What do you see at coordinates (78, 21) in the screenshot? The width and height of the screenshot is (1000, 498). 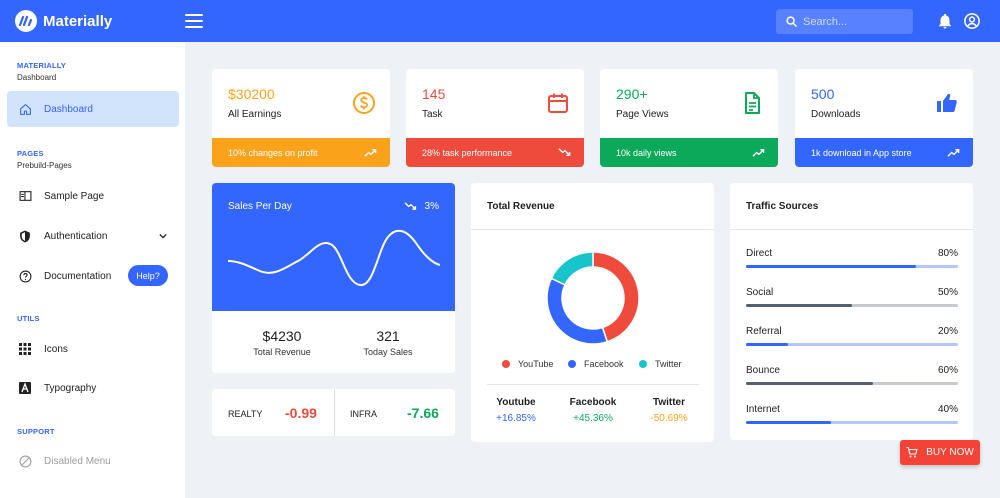 I see `app-name: Materially` at bounding box center [78, 21].